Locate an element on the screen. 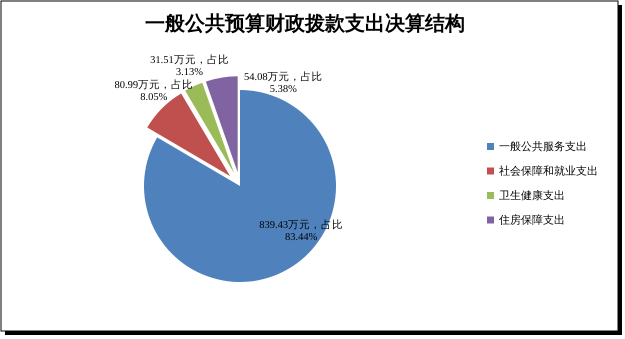  data-label: 80.99万元，占比 8.05% is located at coordinates (154, 91).